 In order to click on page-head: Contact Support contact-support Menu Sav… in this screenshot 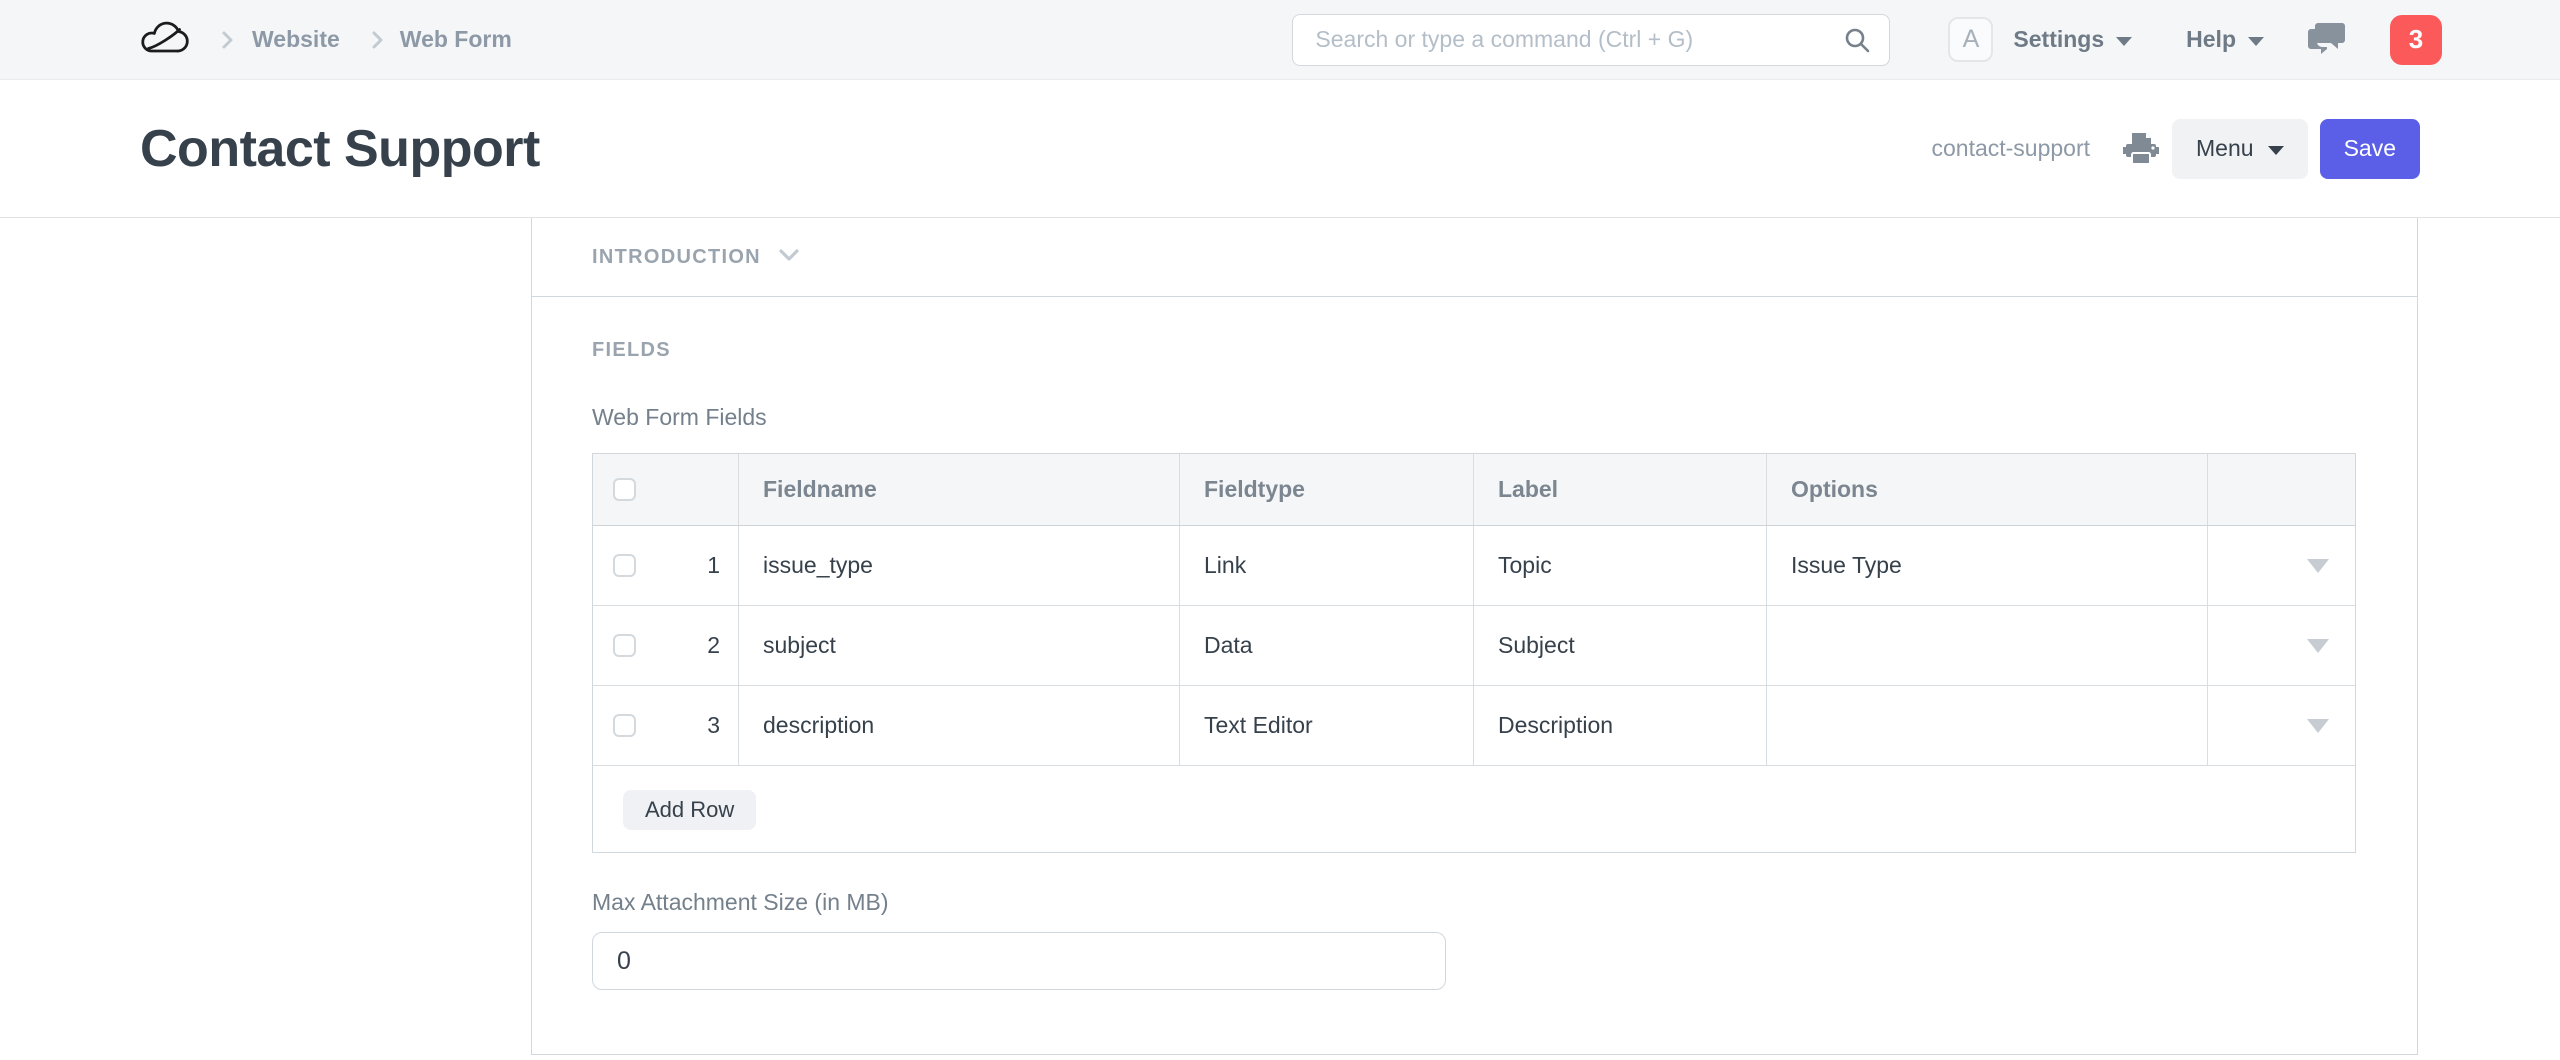, I will do `click(1280, 149)`.